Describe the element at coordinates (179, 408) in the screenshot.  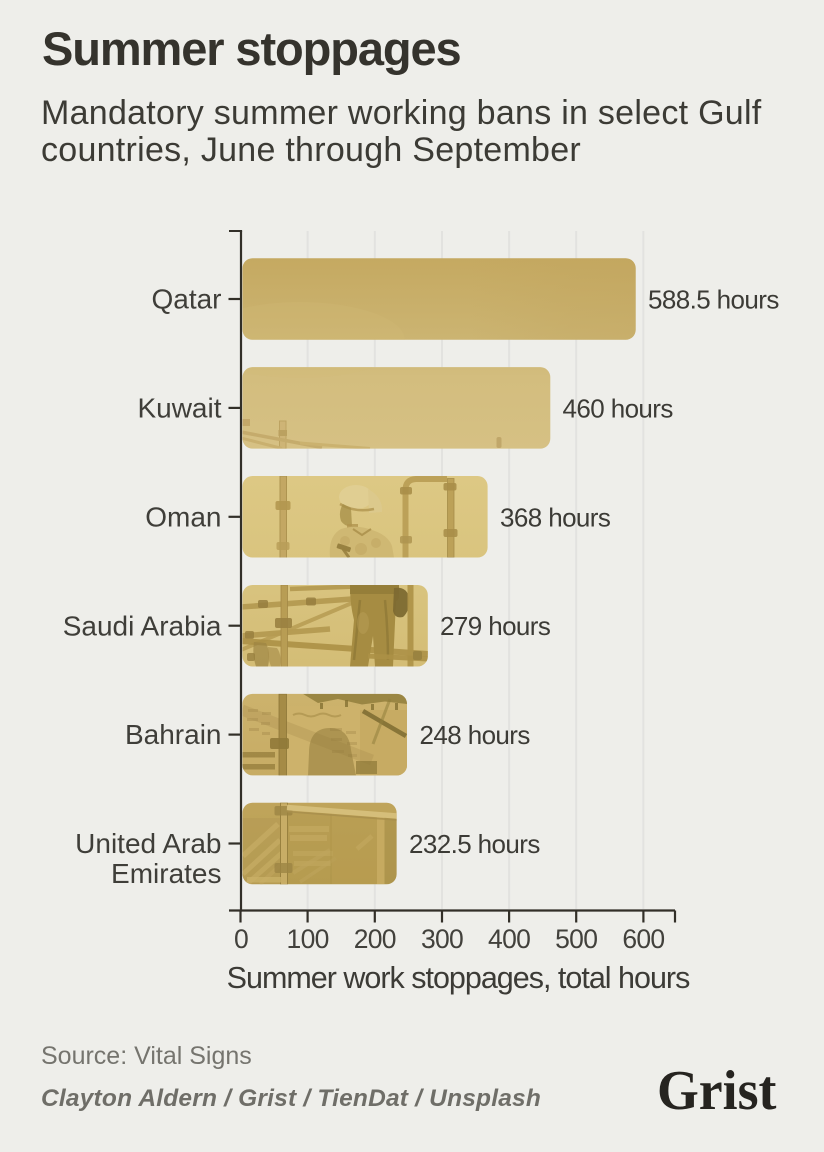
I see `svg-text: Kuwait` at that location.